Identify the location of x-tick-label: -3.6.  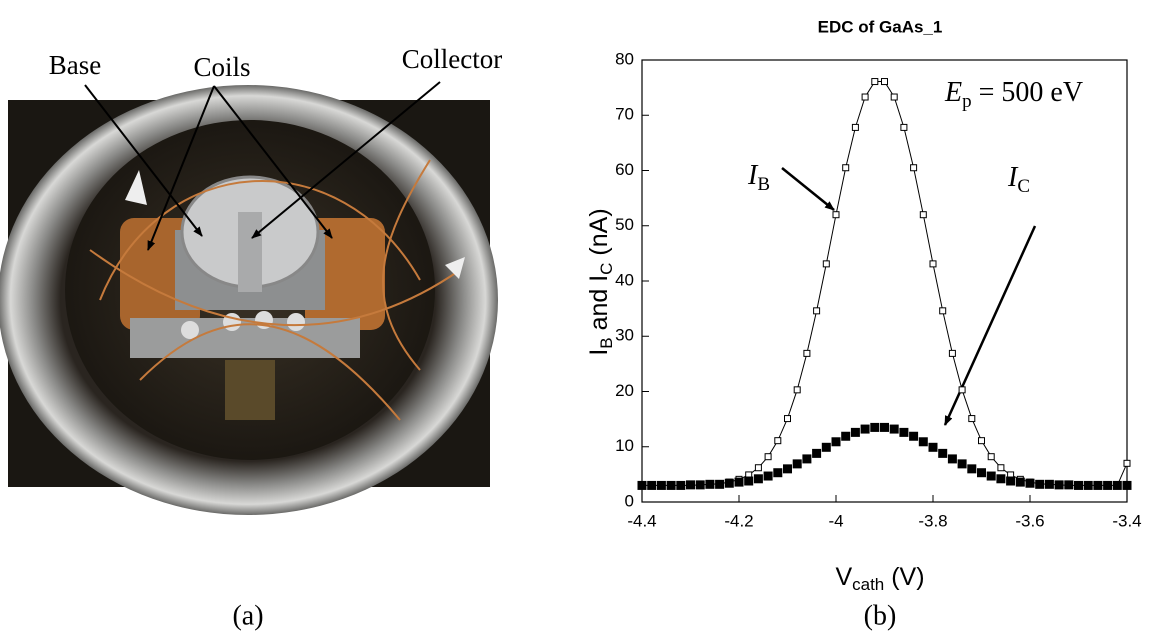
(1029, 520).